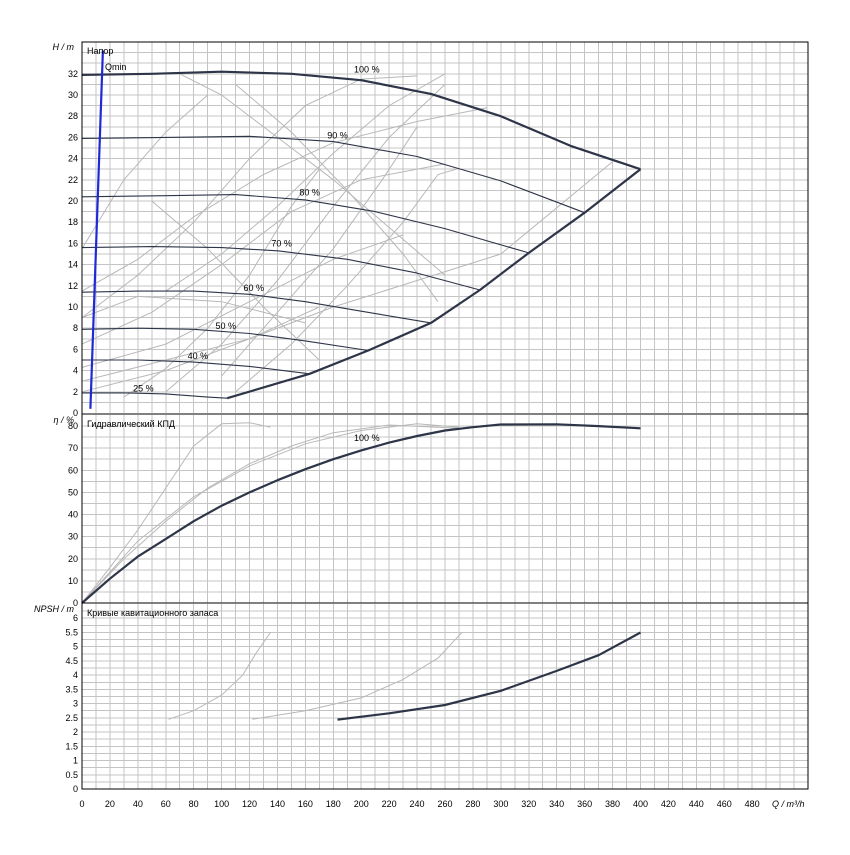 The height and width of the screenshot is (855, 850). I want to click on y-tick-label: 18, so click(73, 222).